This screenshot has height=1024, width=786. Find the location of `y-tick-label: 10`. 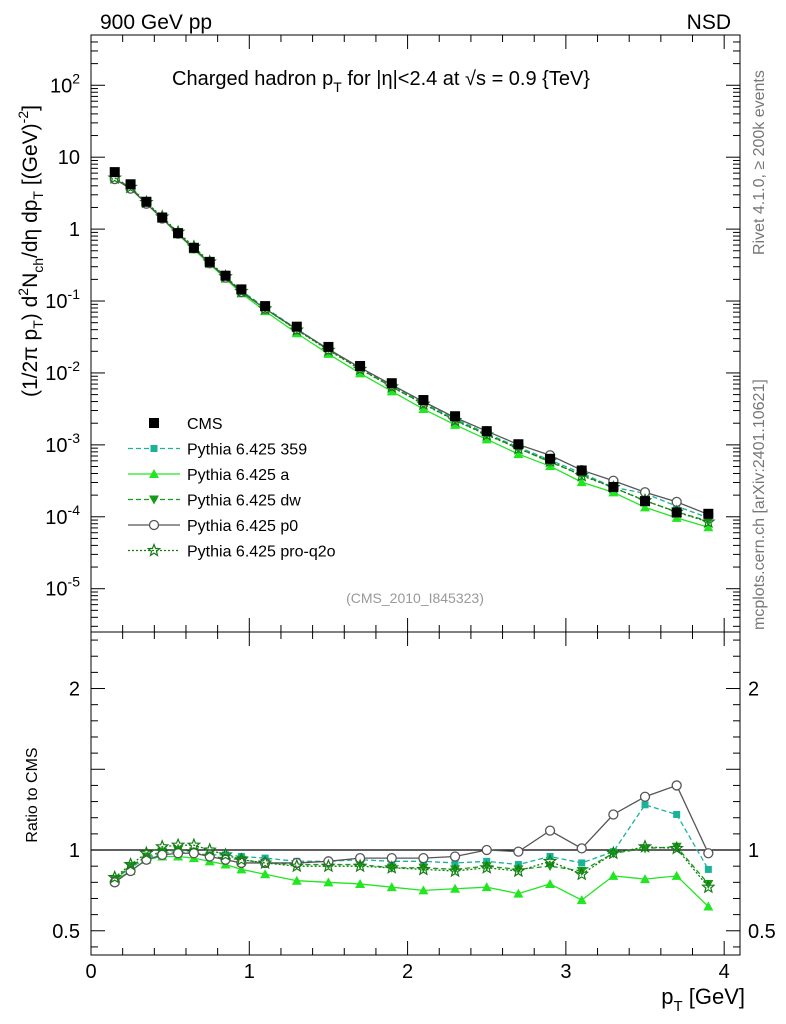

y-tick-label: 10 is located at coordinates (69, 158).